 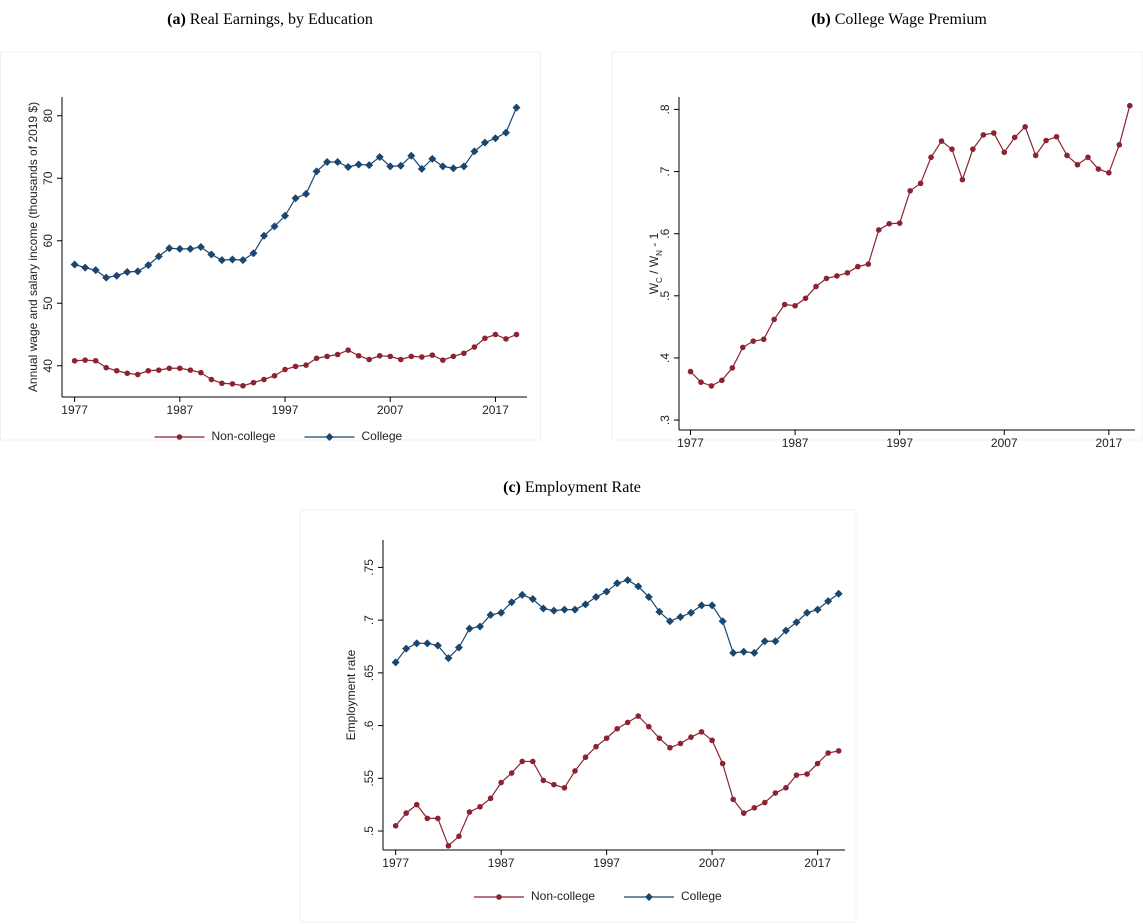 What do you see at coordinates (369, 831) in the screenshot?
I see `y-tick-label: .5` at bounding box center [369, 831].